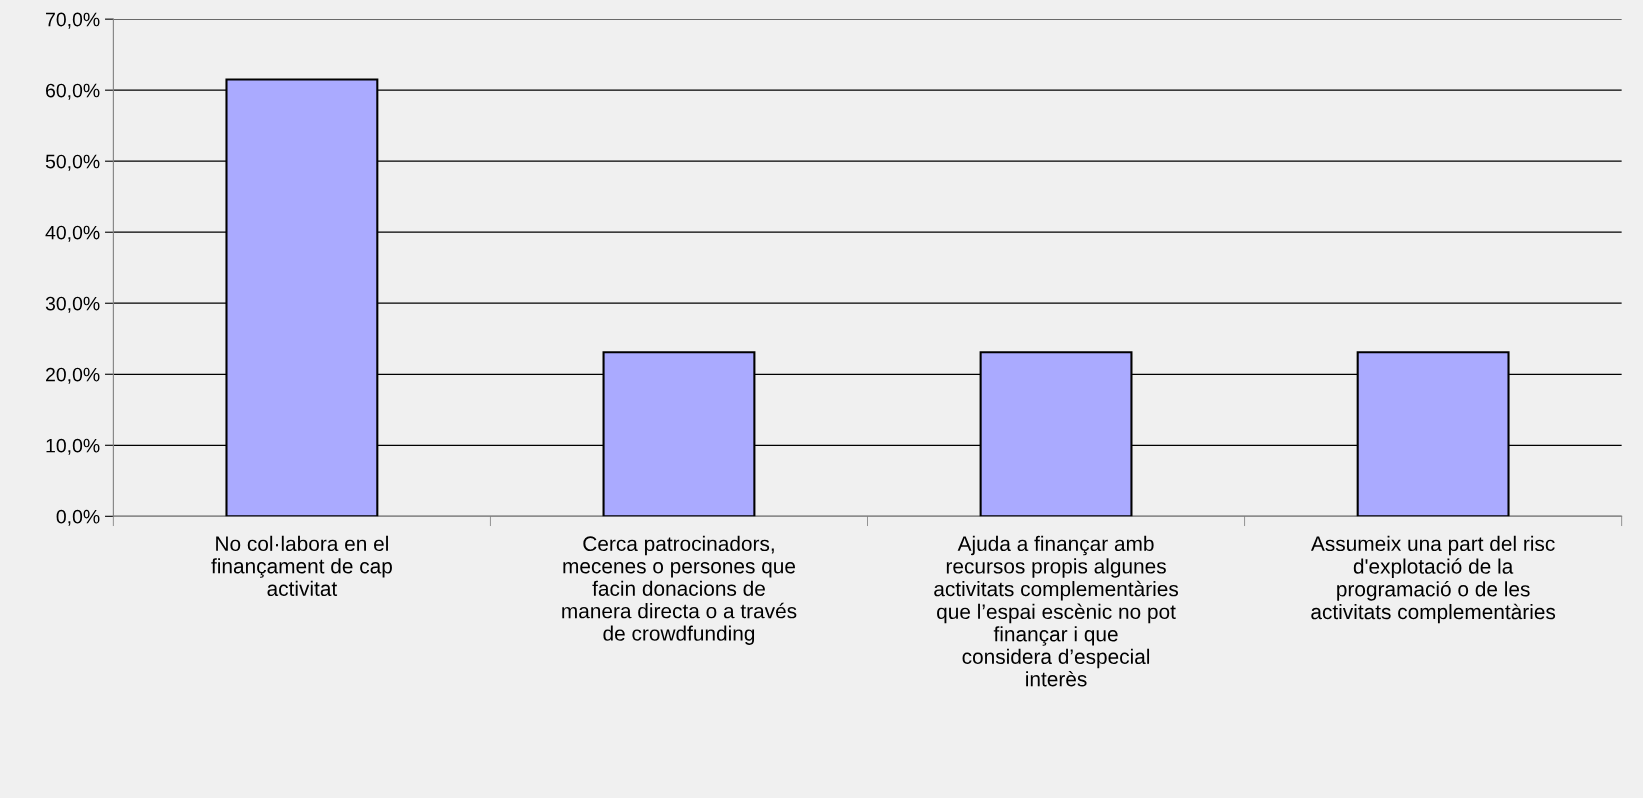  I want to click on y-tick-label: 40,0%, so click(72, 233).